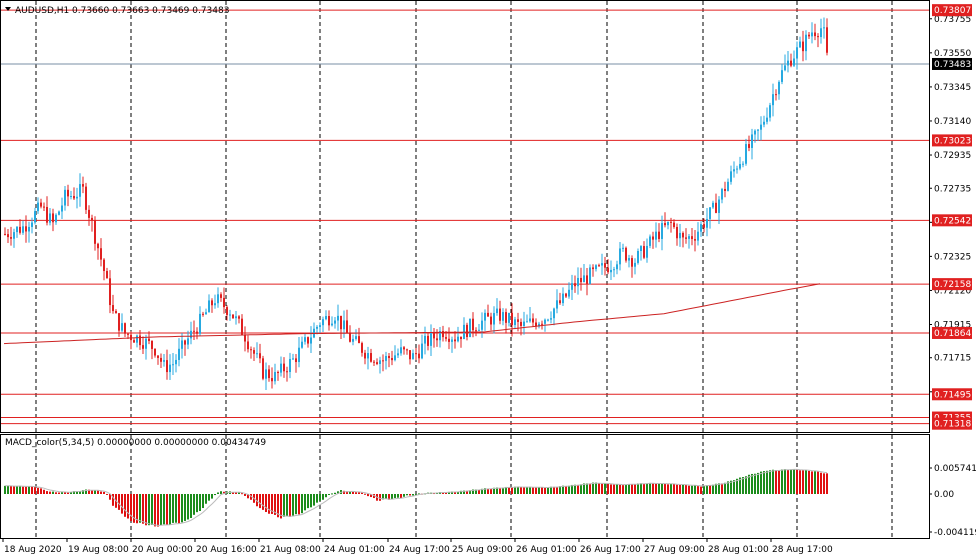 This screenshot has height=559, width=976. I want to click on y-tick-label: 0.72325, so click(952, 257).